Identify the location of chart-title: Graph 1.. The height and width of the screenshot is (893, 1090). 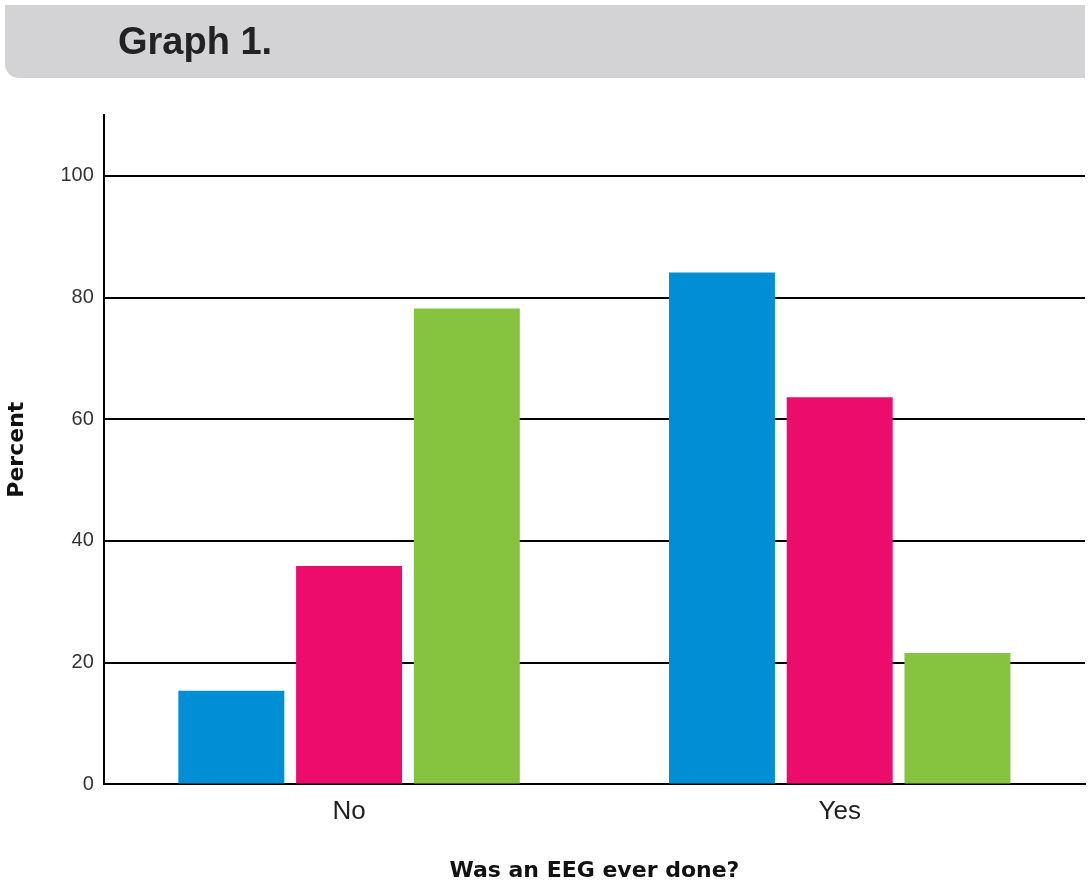
(545, 41).